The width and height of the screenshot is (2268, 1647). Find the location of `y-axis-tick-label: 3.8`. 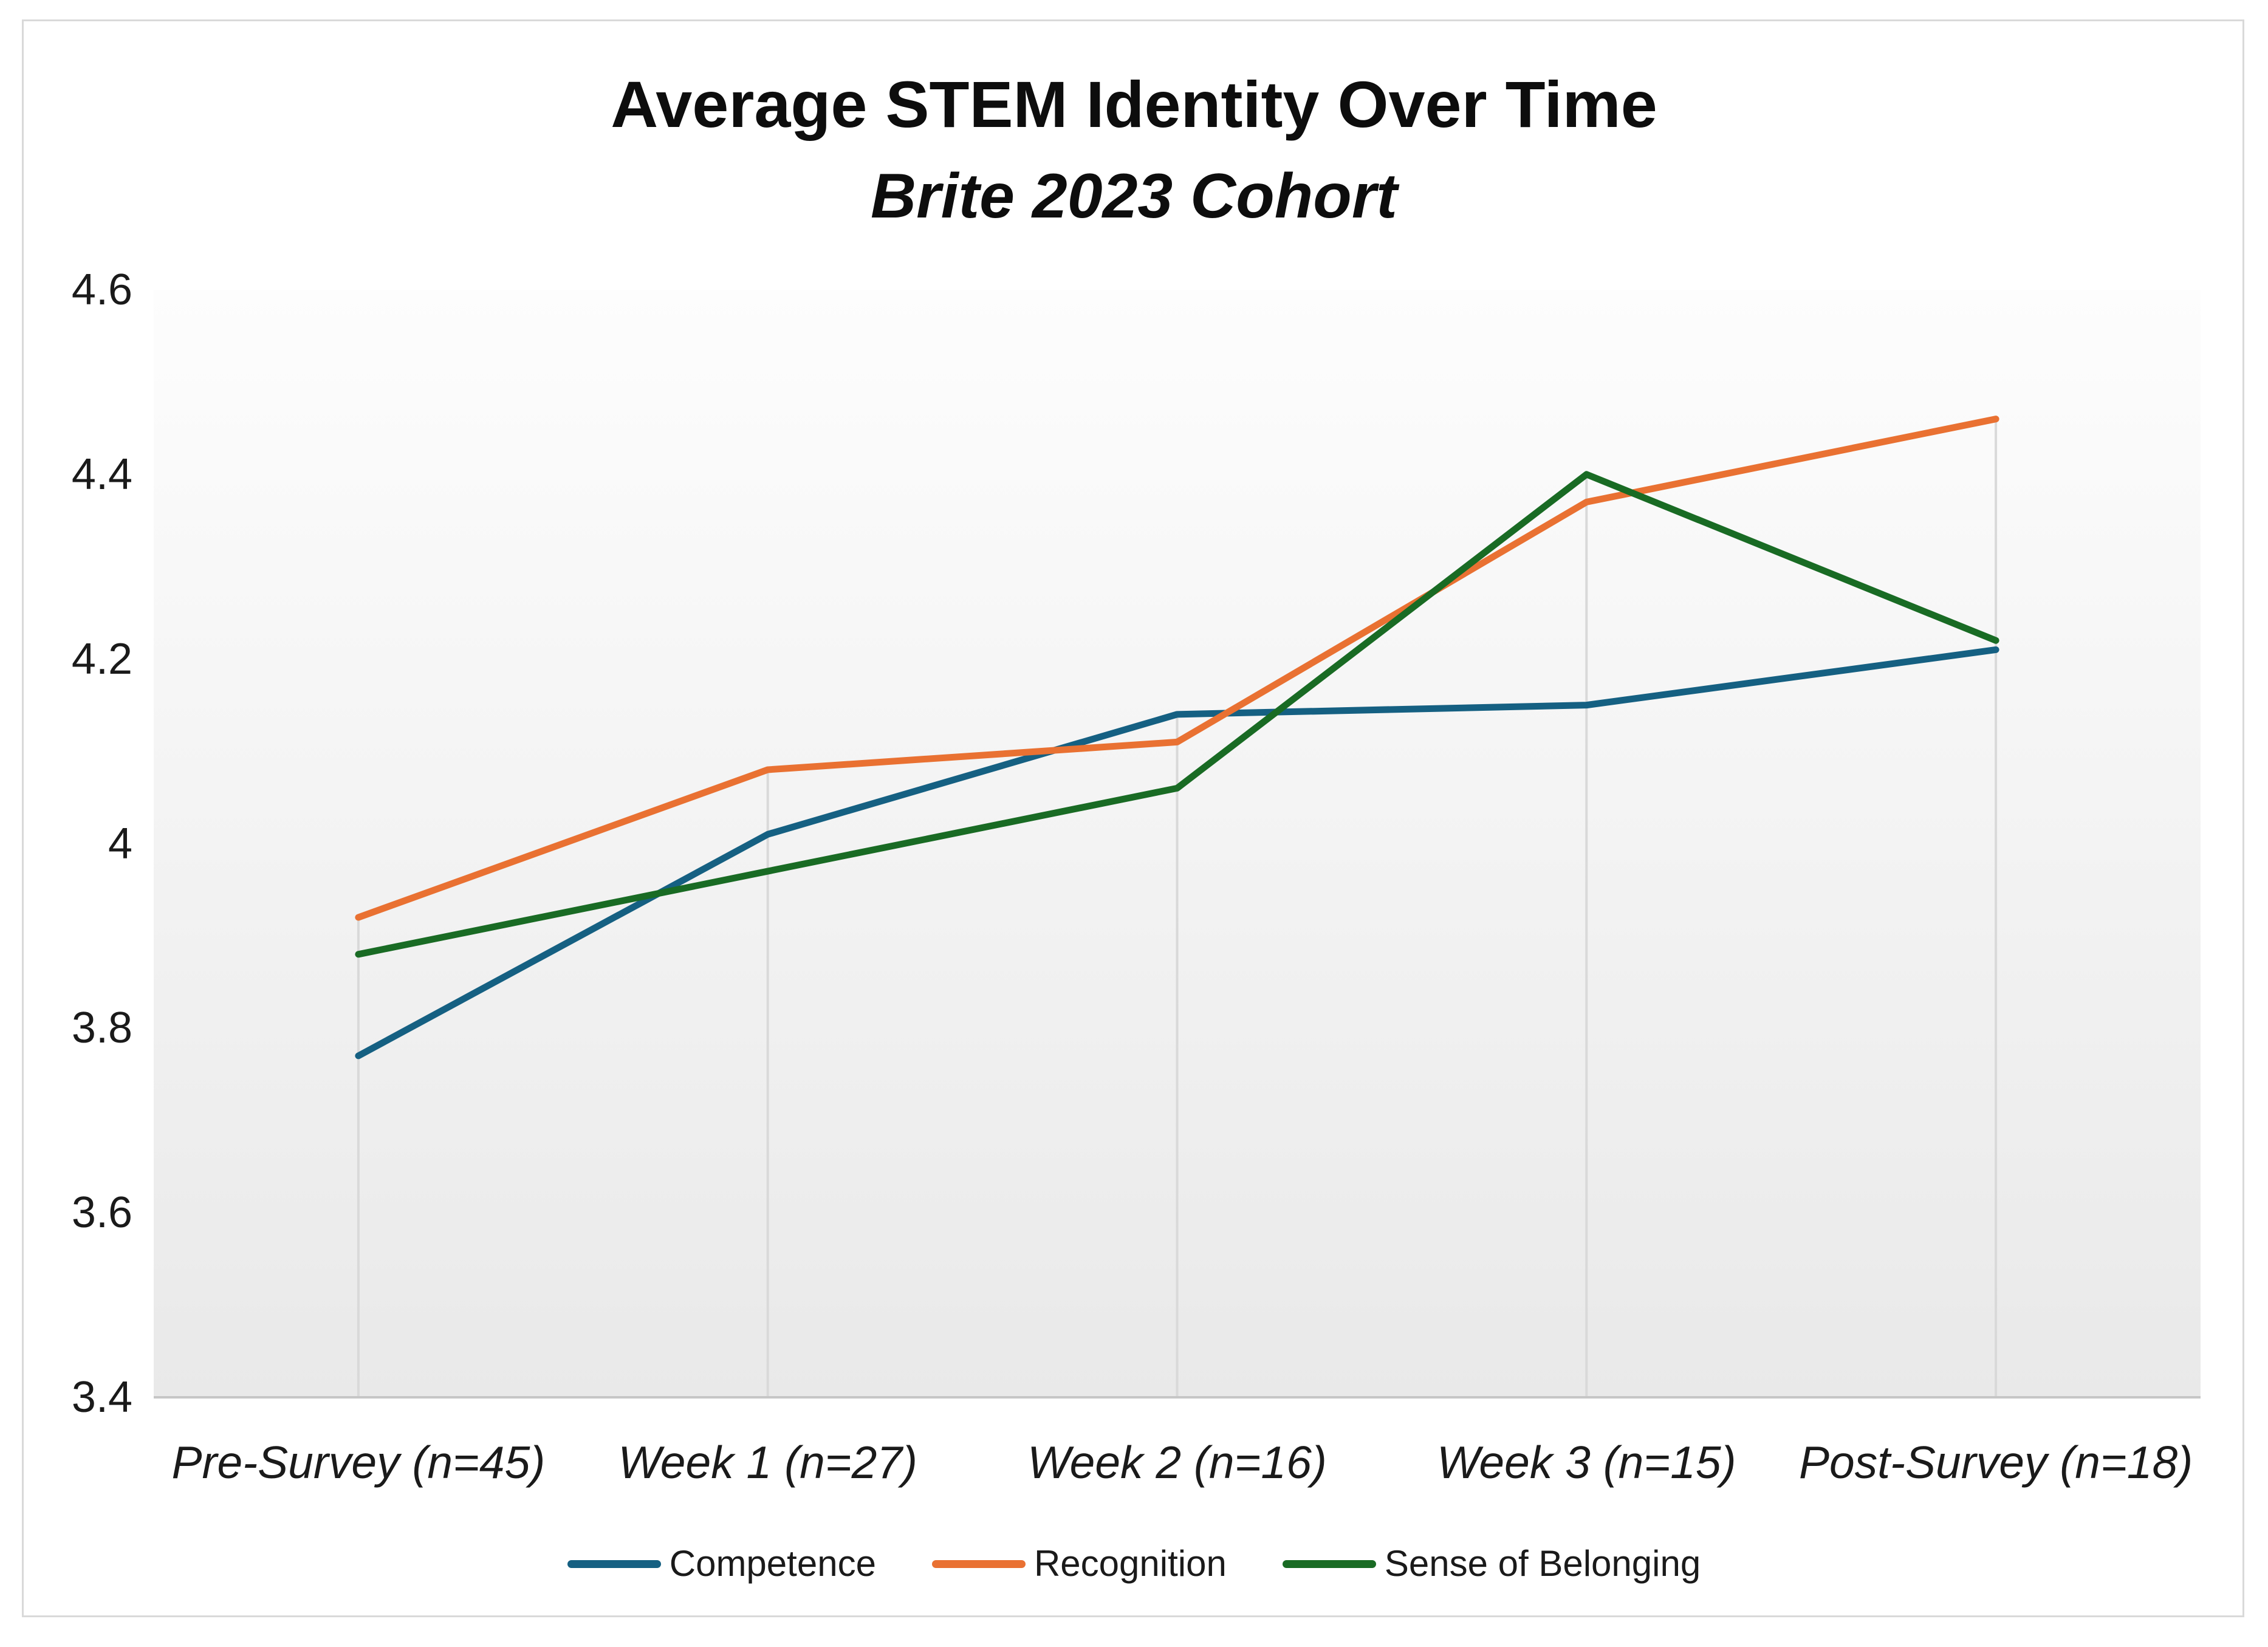

y-axis-tick-label: 3.8 is located at coordinates (101, 1028).